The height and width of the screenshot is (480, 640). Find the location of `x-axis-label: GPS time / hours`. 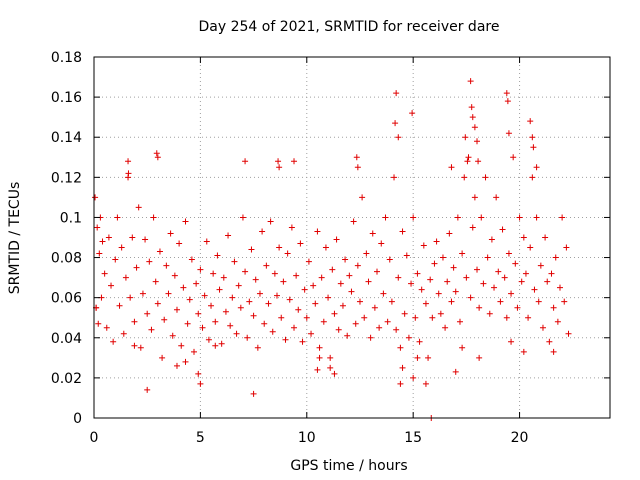

x-axis-label: GPS time / hours is located at coordinates (348, 466).